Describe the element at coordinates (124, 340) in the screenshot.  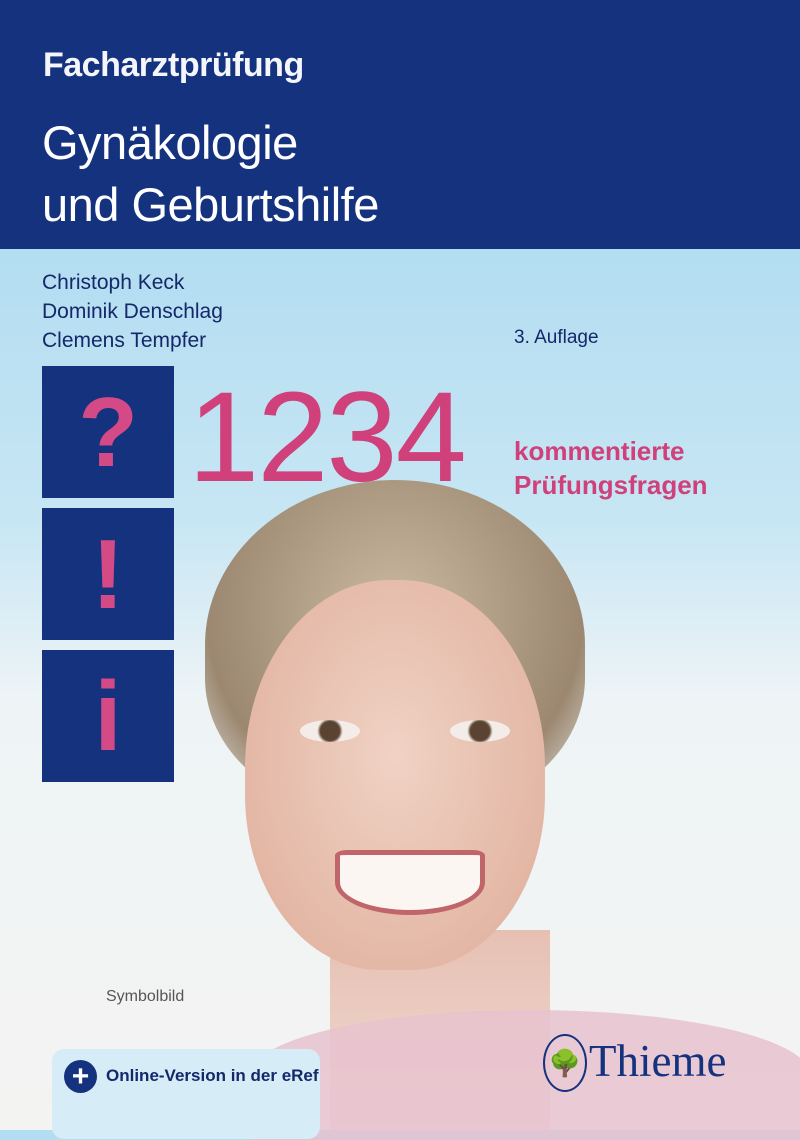
I see `author: Clemens Tempfer` at that location.